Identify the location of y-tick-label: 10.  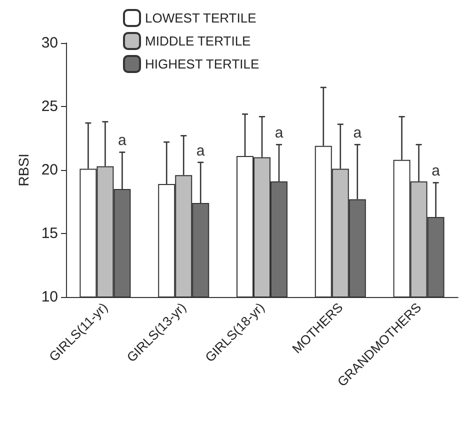
(49, 297).